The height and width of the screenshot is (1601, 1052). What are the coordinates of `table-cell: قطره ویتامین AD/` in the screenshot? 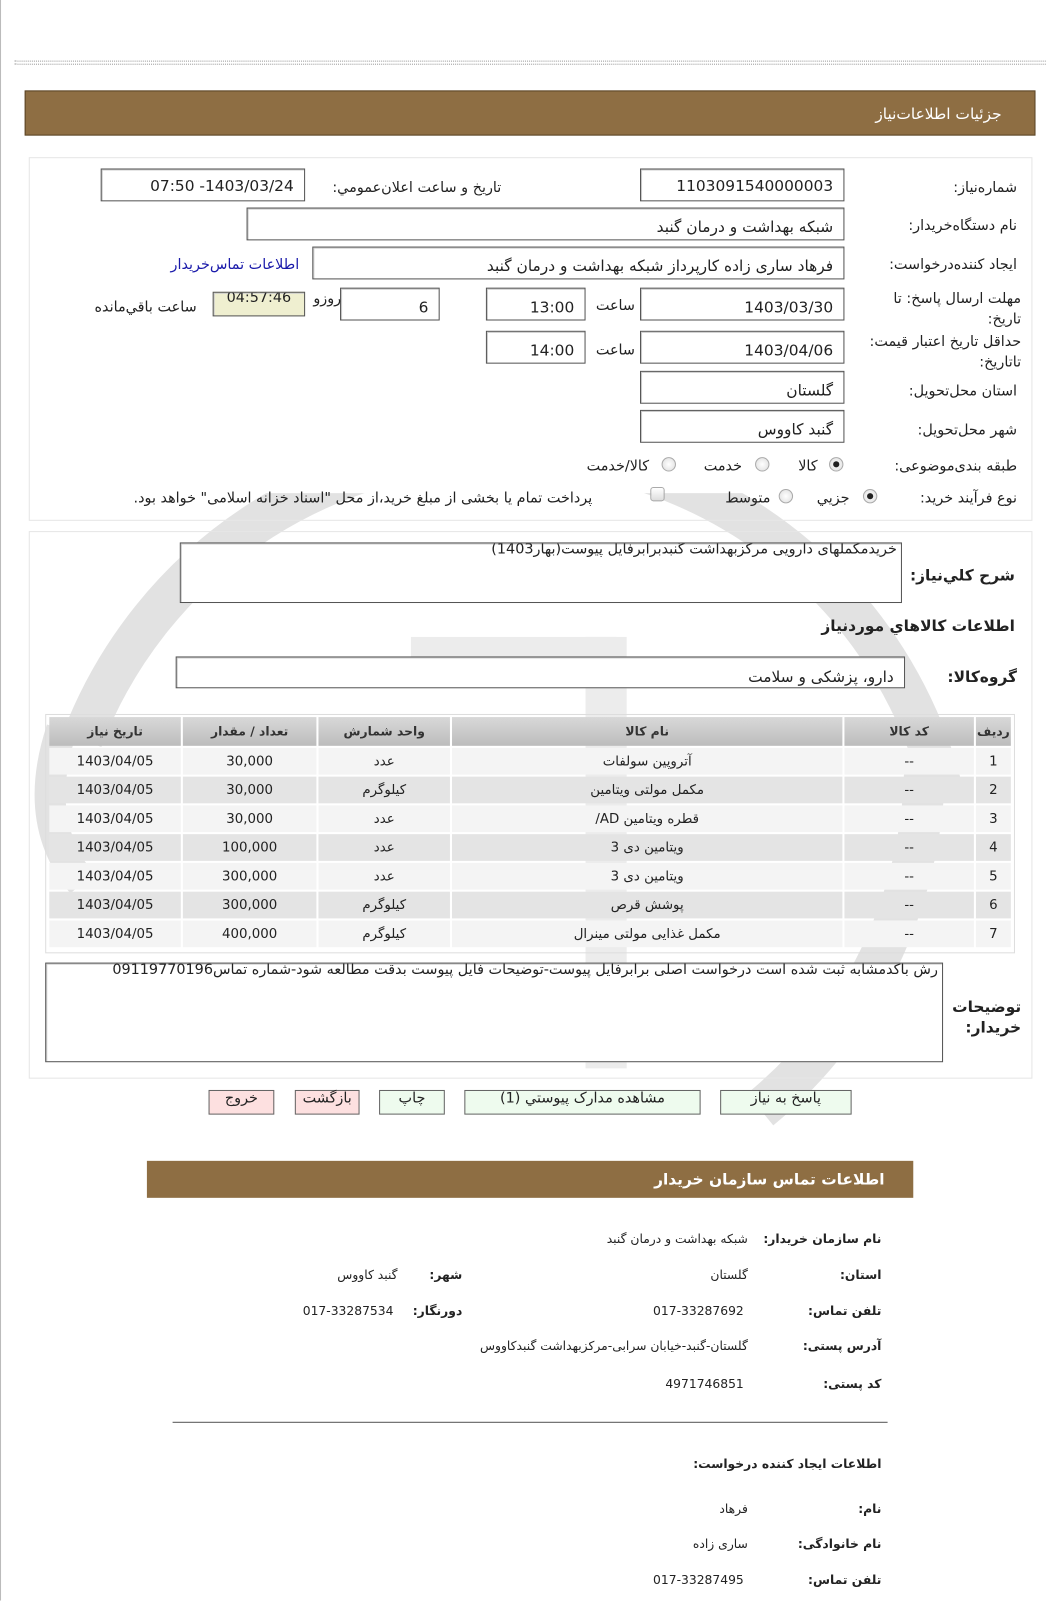 It's located at (647, 819).